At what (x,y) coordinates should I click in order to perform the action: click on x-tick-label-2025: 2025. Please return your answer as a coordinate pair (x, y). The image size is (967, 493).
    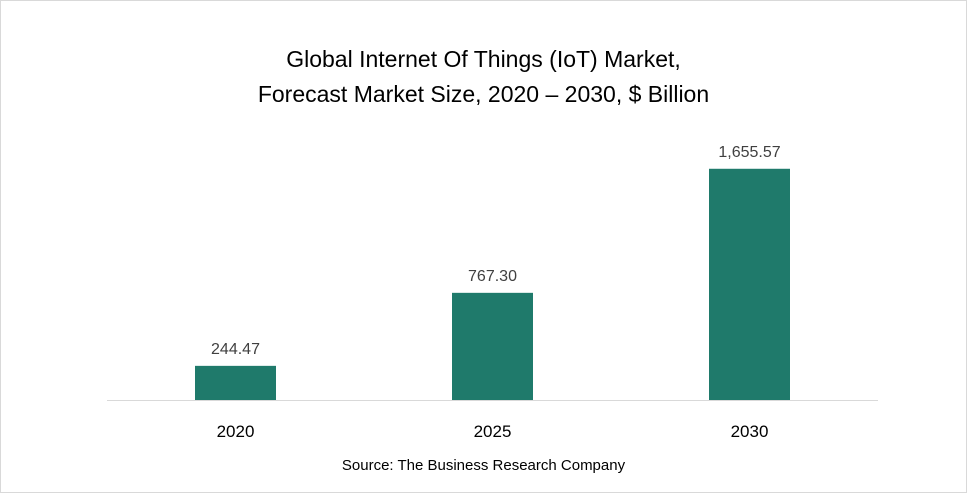
    Looking at the image, I should click on (493, 431).